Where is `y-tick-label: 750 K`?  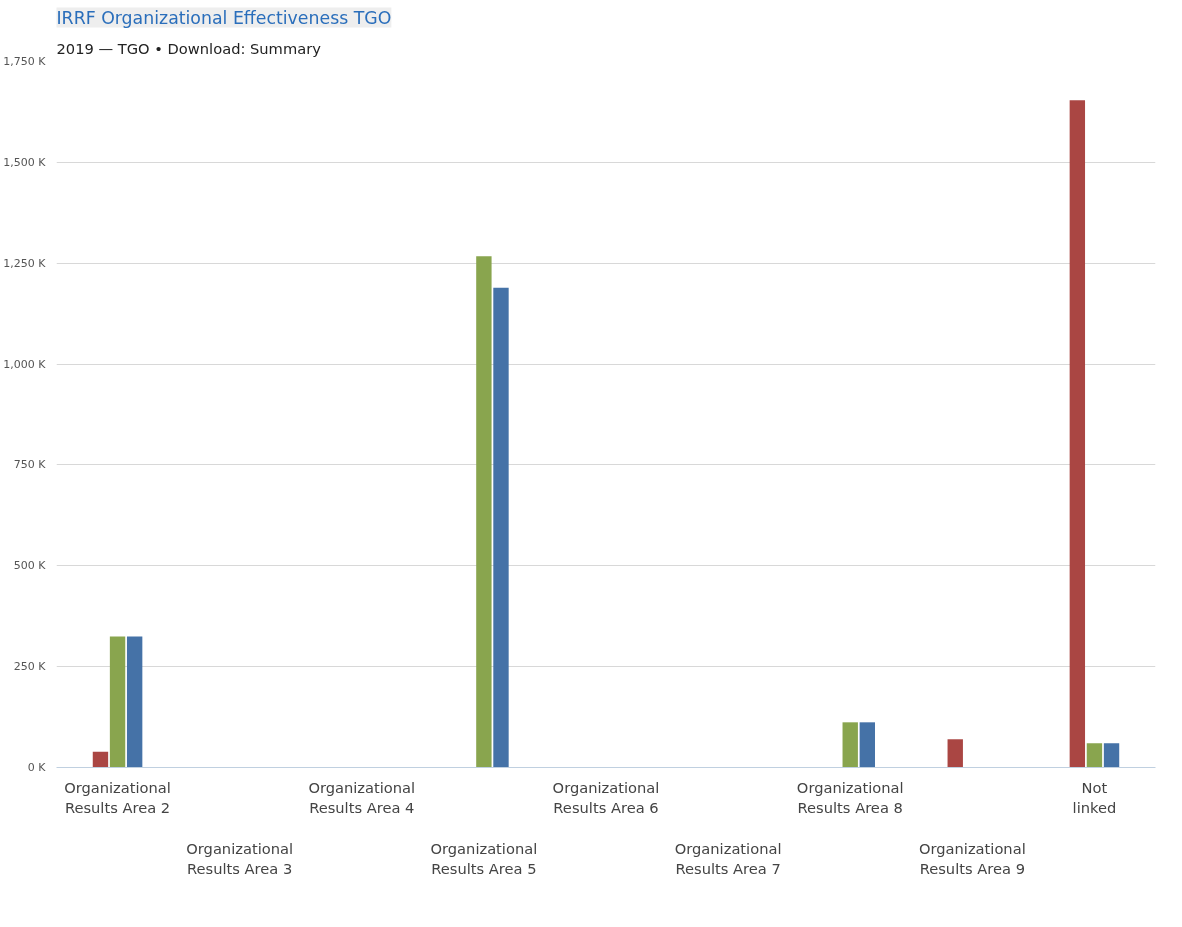 y-tick-label: 750 K is located at coordinates (30, 465).